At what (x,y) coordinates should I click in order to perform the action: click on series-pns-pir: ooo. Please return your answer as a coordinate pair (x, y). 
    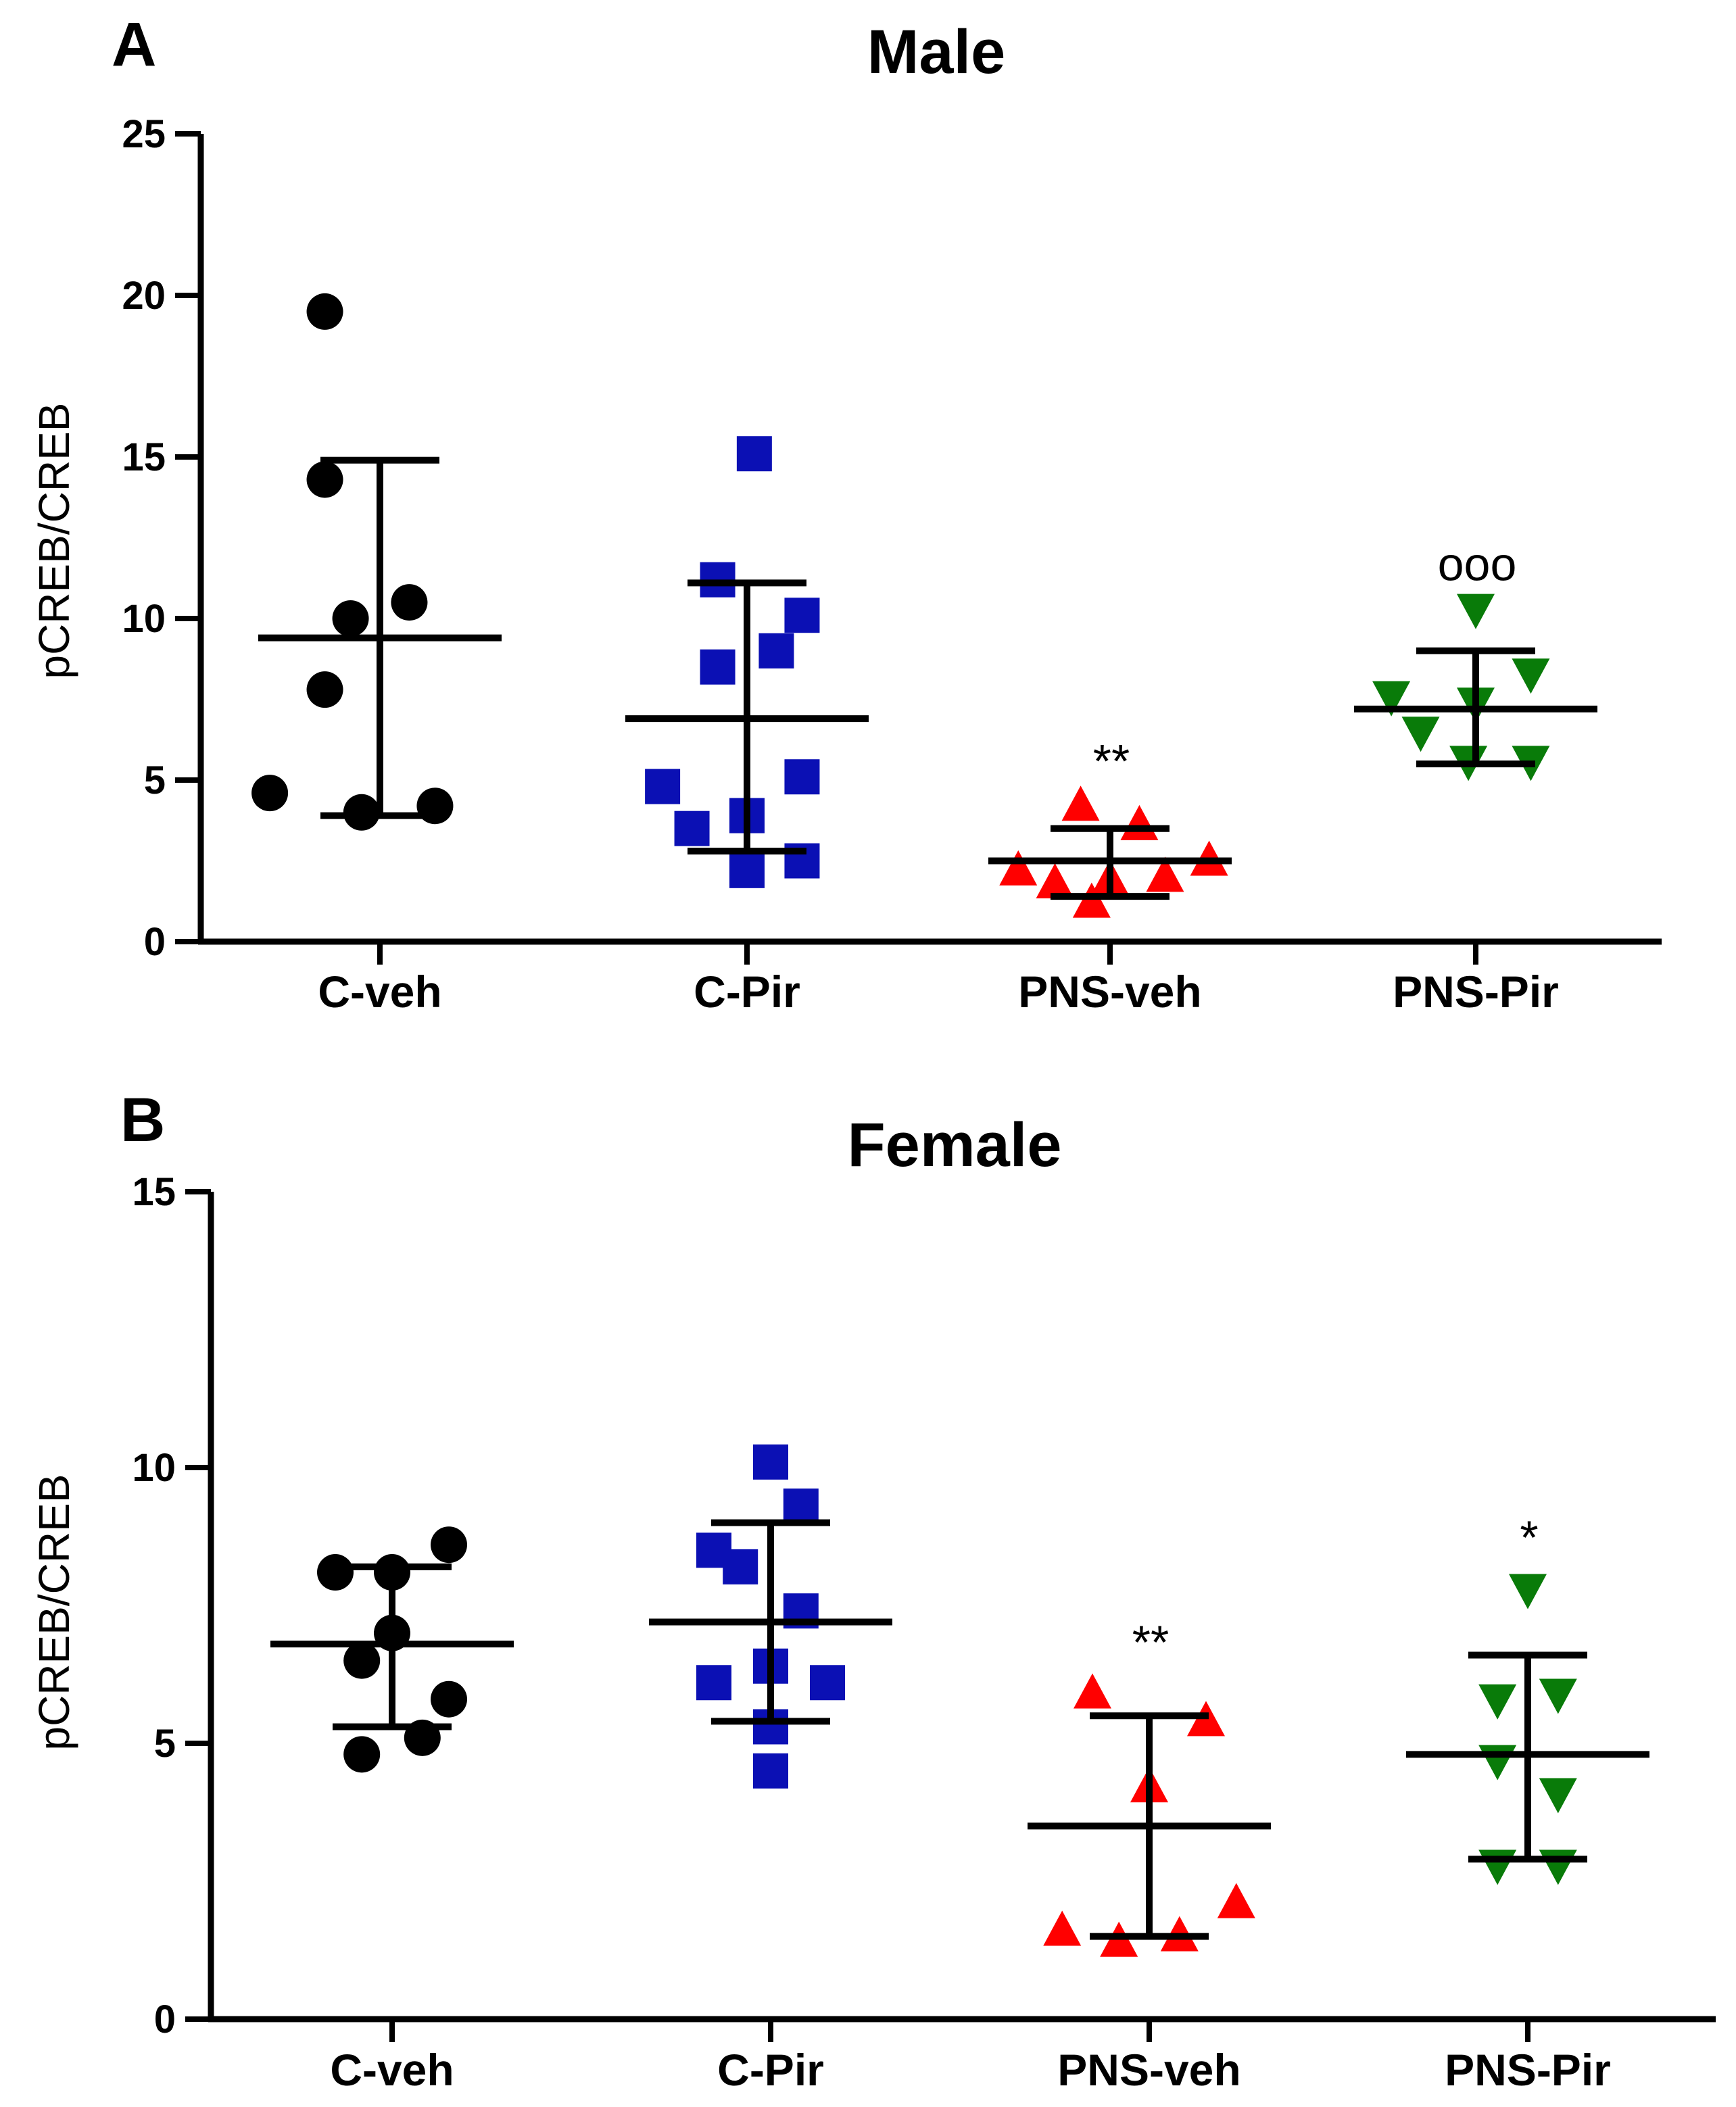
    Looking at the image, I should click on (1475, 659).